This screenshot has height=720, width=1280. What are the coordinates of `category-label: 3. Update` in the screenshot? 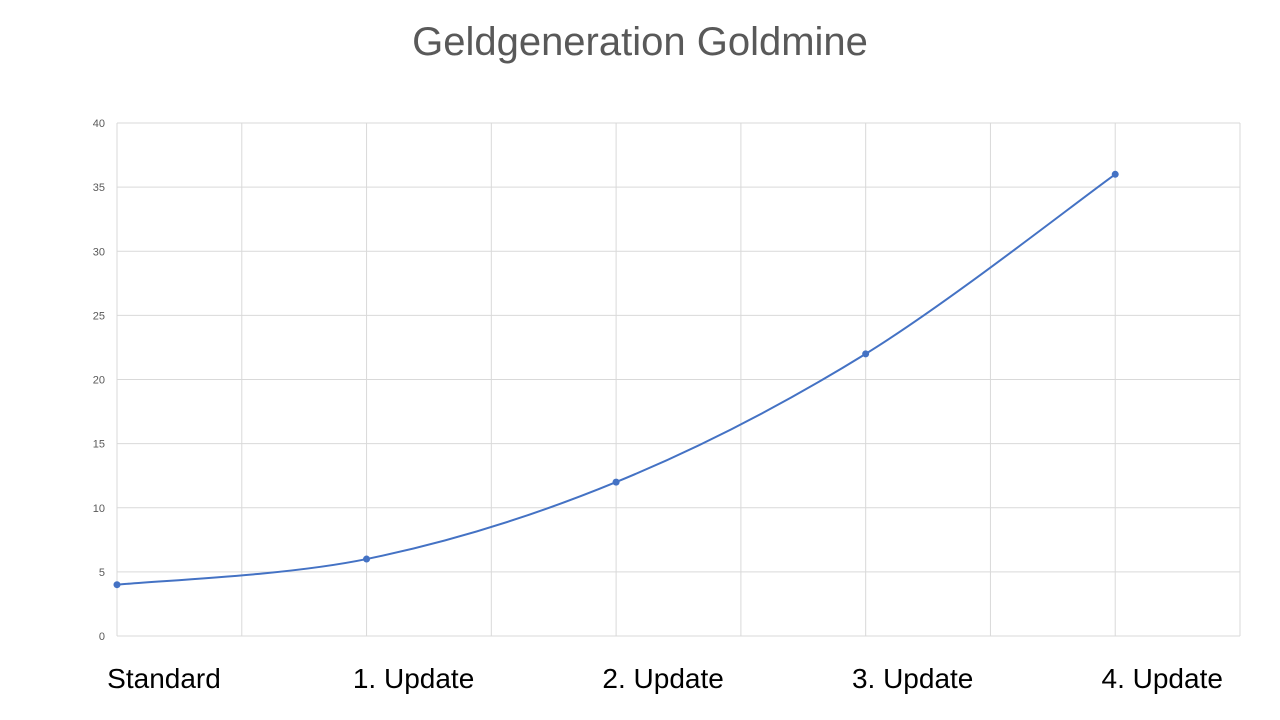 It's located at (912, 678).